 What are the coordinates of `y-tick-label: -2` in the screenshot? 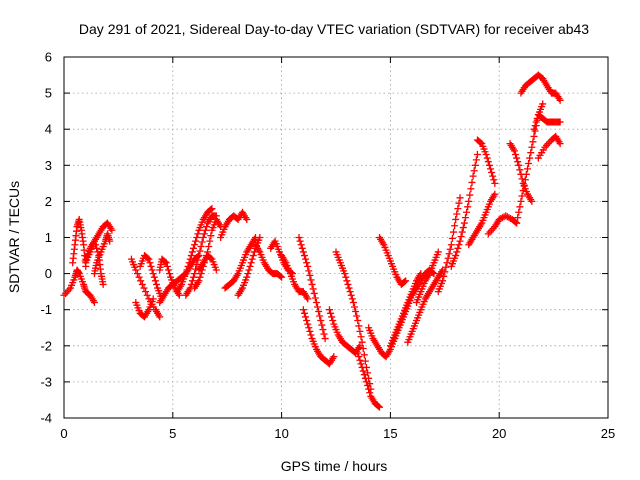 It's located at (46, 345).